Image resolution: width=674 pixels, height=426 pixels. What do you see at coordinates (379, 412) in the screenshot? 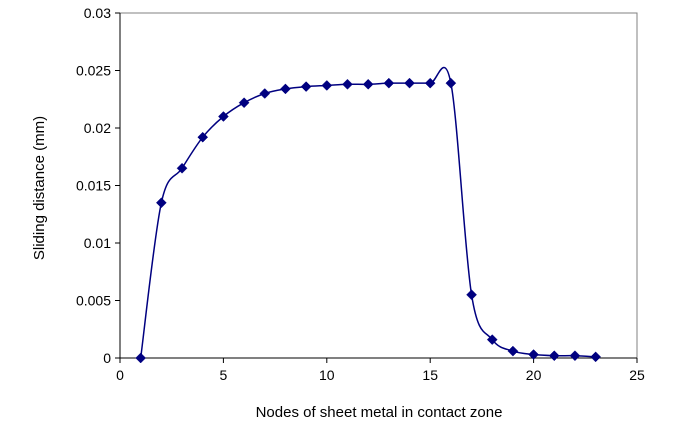
I see `x-axis-title: Nodes of sheet metal in contact zone` at bounding box center [379, 412].